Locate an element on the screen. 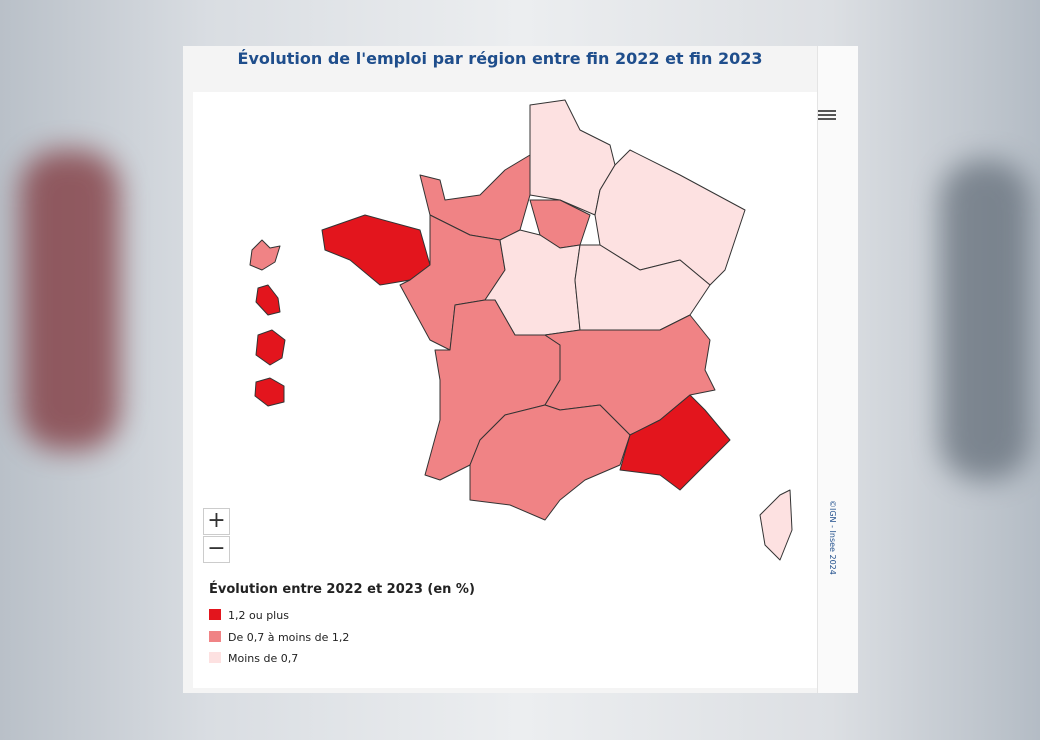  side-strip is located at coordinates (837, 369).